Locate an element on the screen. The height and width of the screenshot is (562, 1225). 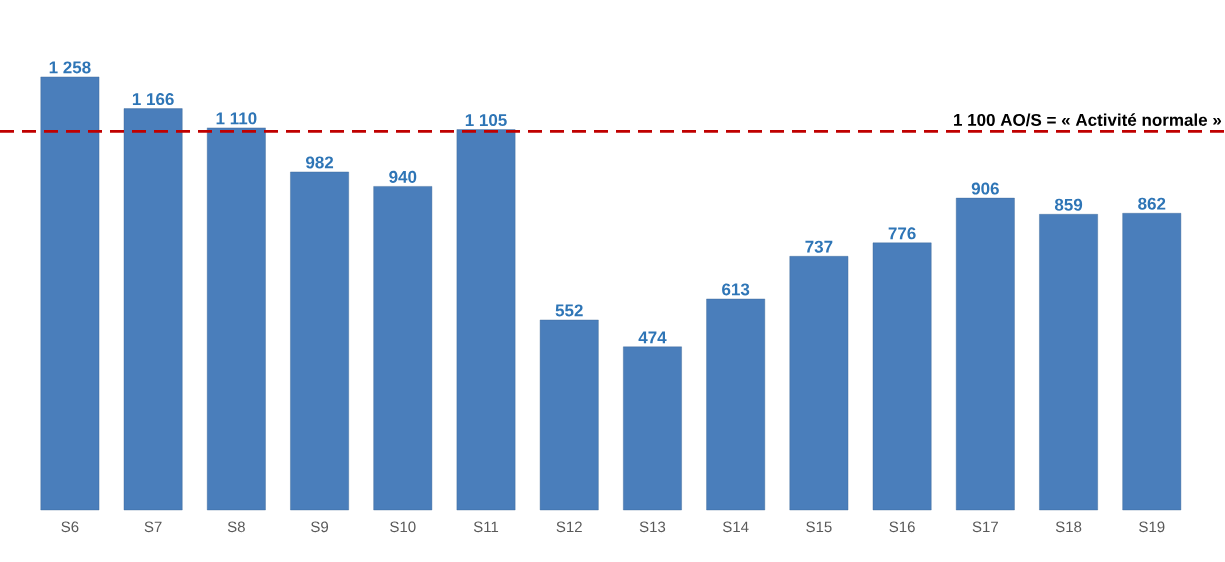
x-tick-label: S17 is located at coordinates (985, 527).